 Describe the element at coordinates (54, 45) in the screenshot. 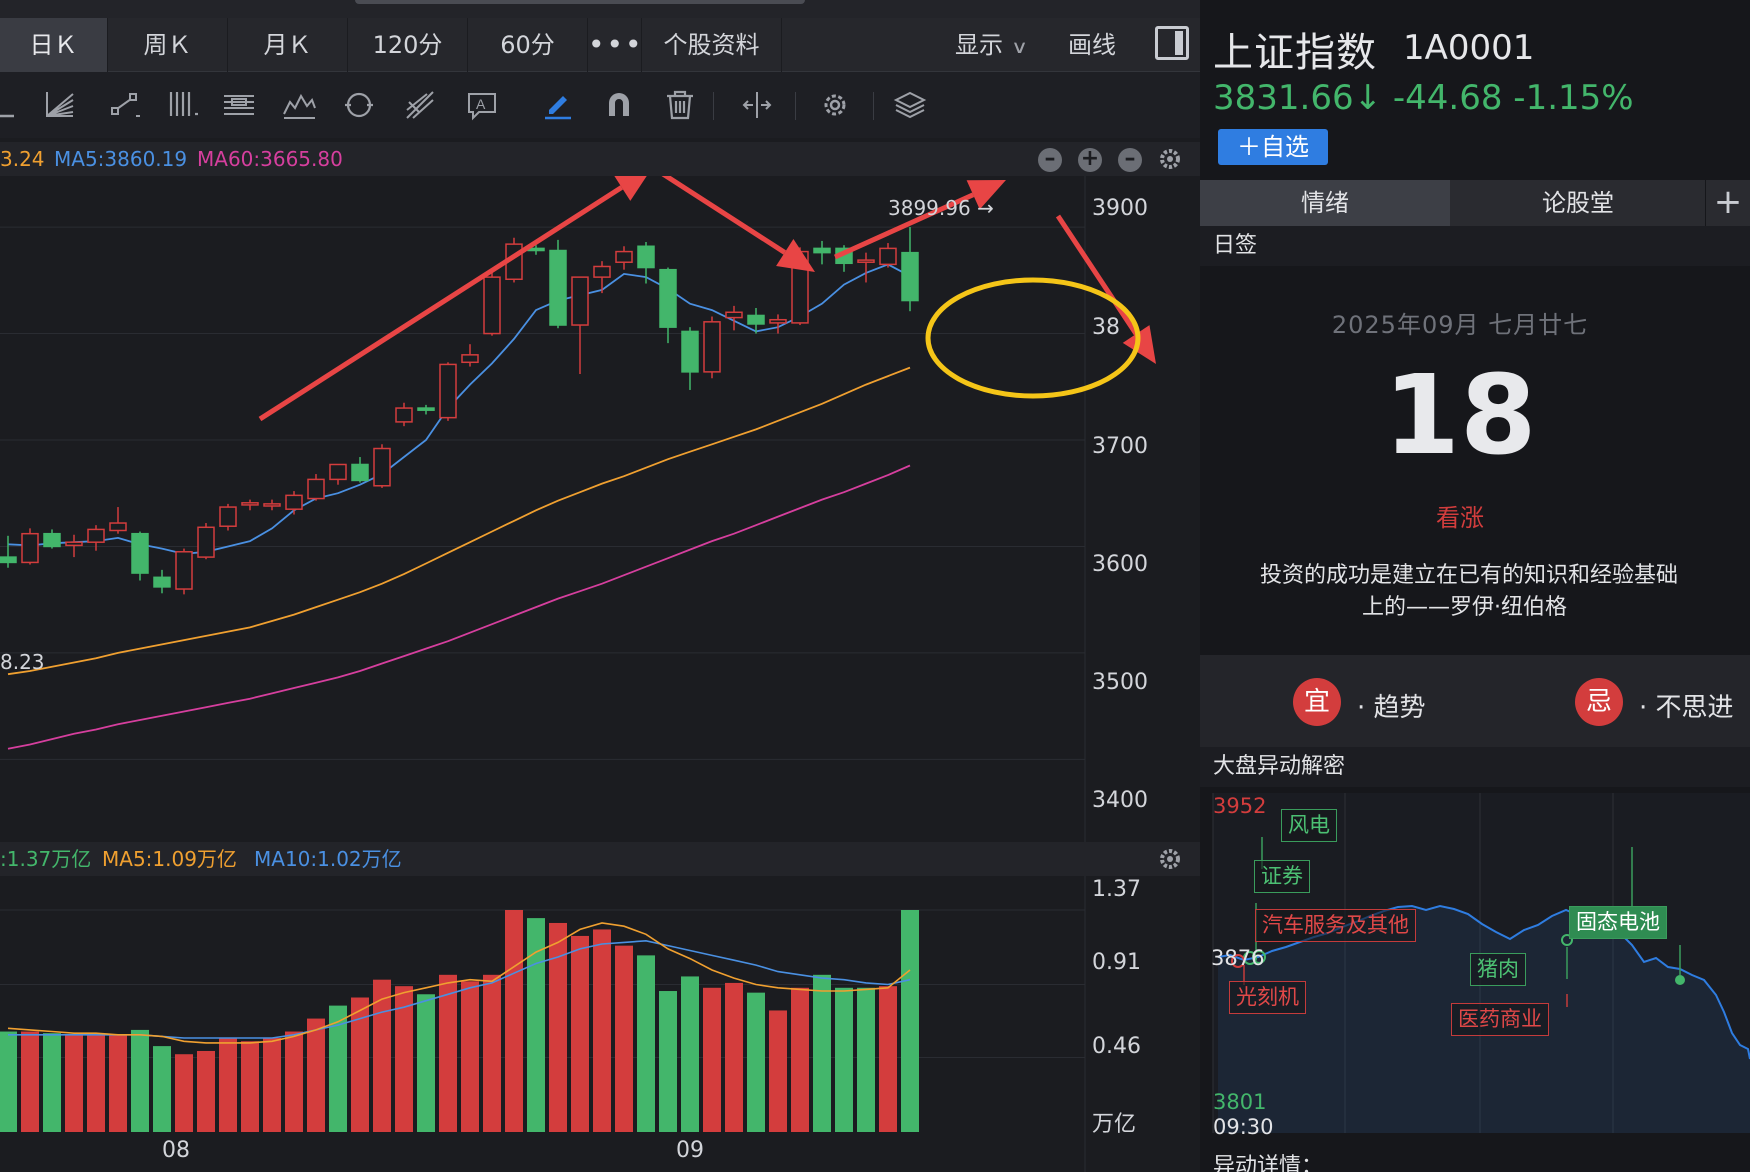

I see `tab-day-k: 日Ｋ` at that location.